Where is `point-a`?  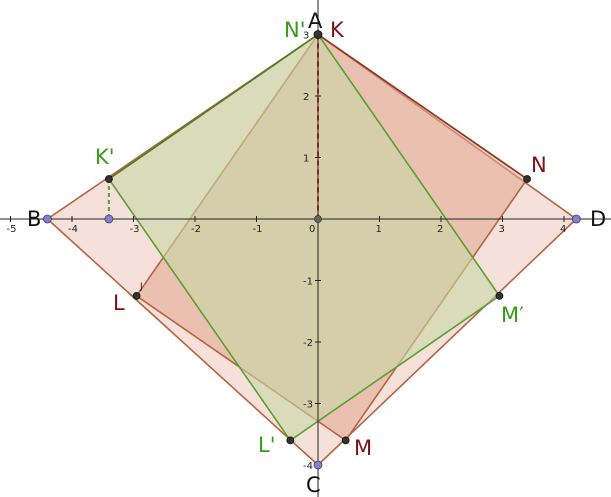 point-a is located at coordinates (318, 34).